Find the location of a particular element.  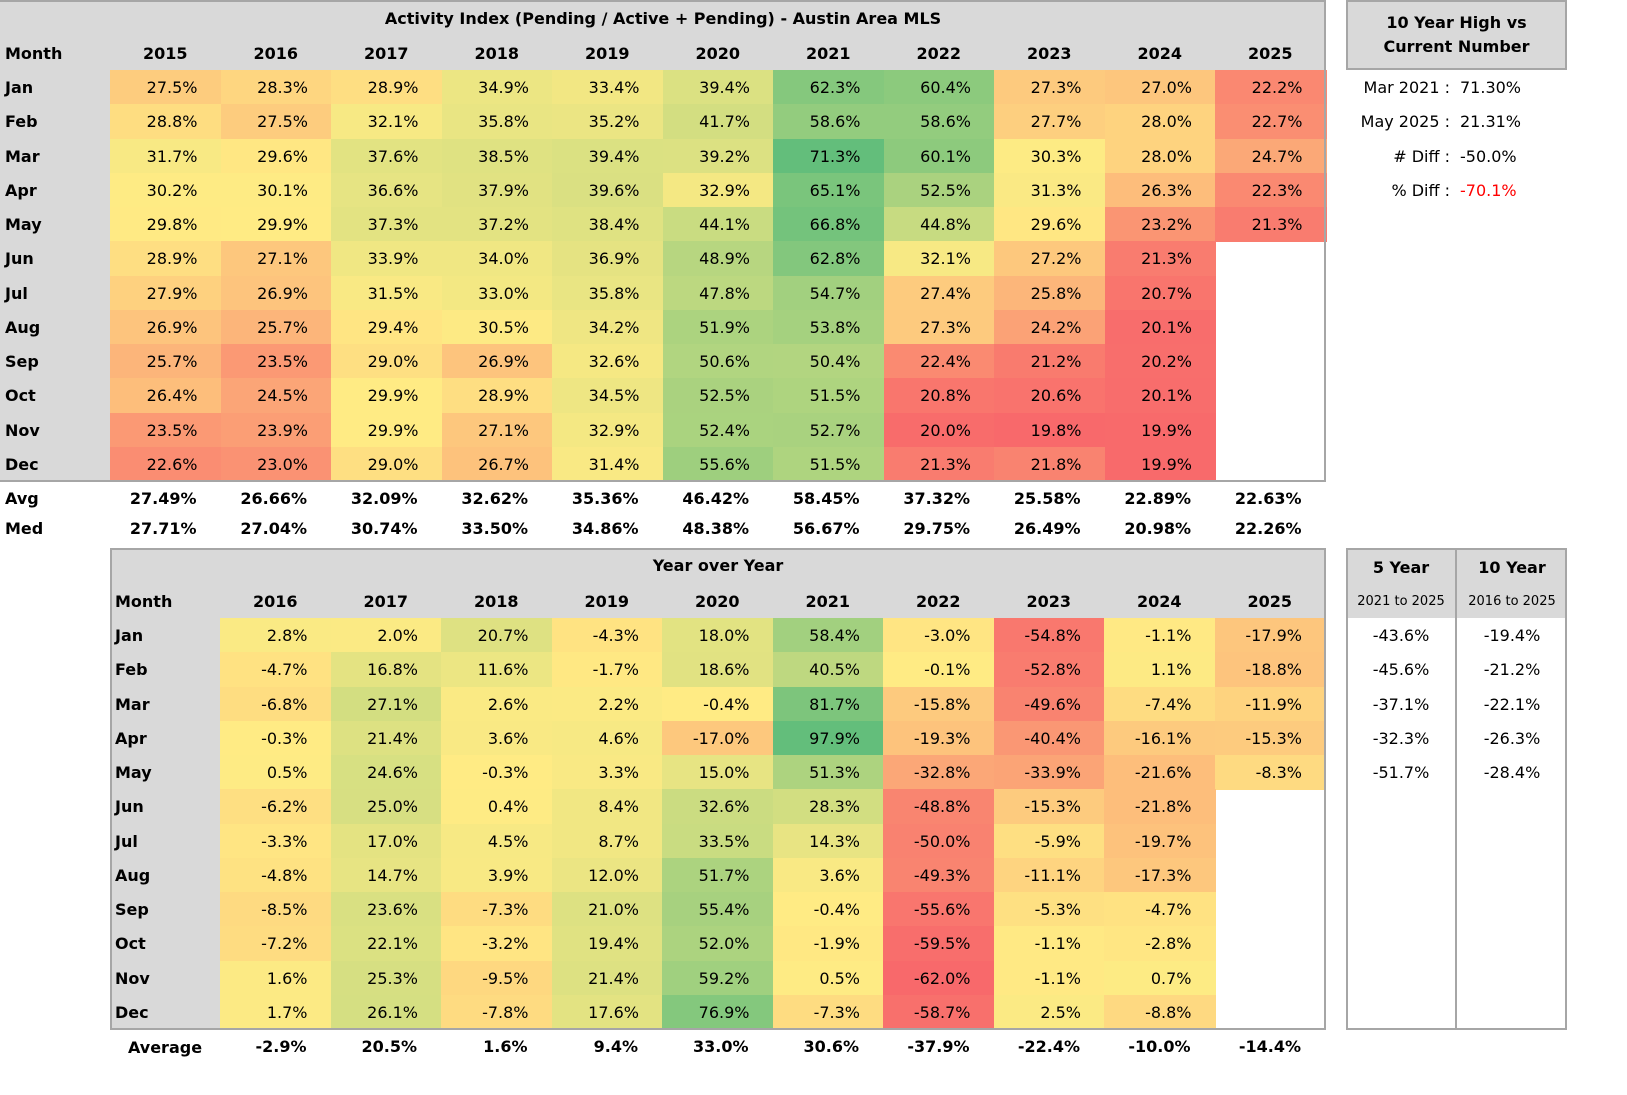

yoy-cell: -33.9% is located at coordinates (1049, 773).